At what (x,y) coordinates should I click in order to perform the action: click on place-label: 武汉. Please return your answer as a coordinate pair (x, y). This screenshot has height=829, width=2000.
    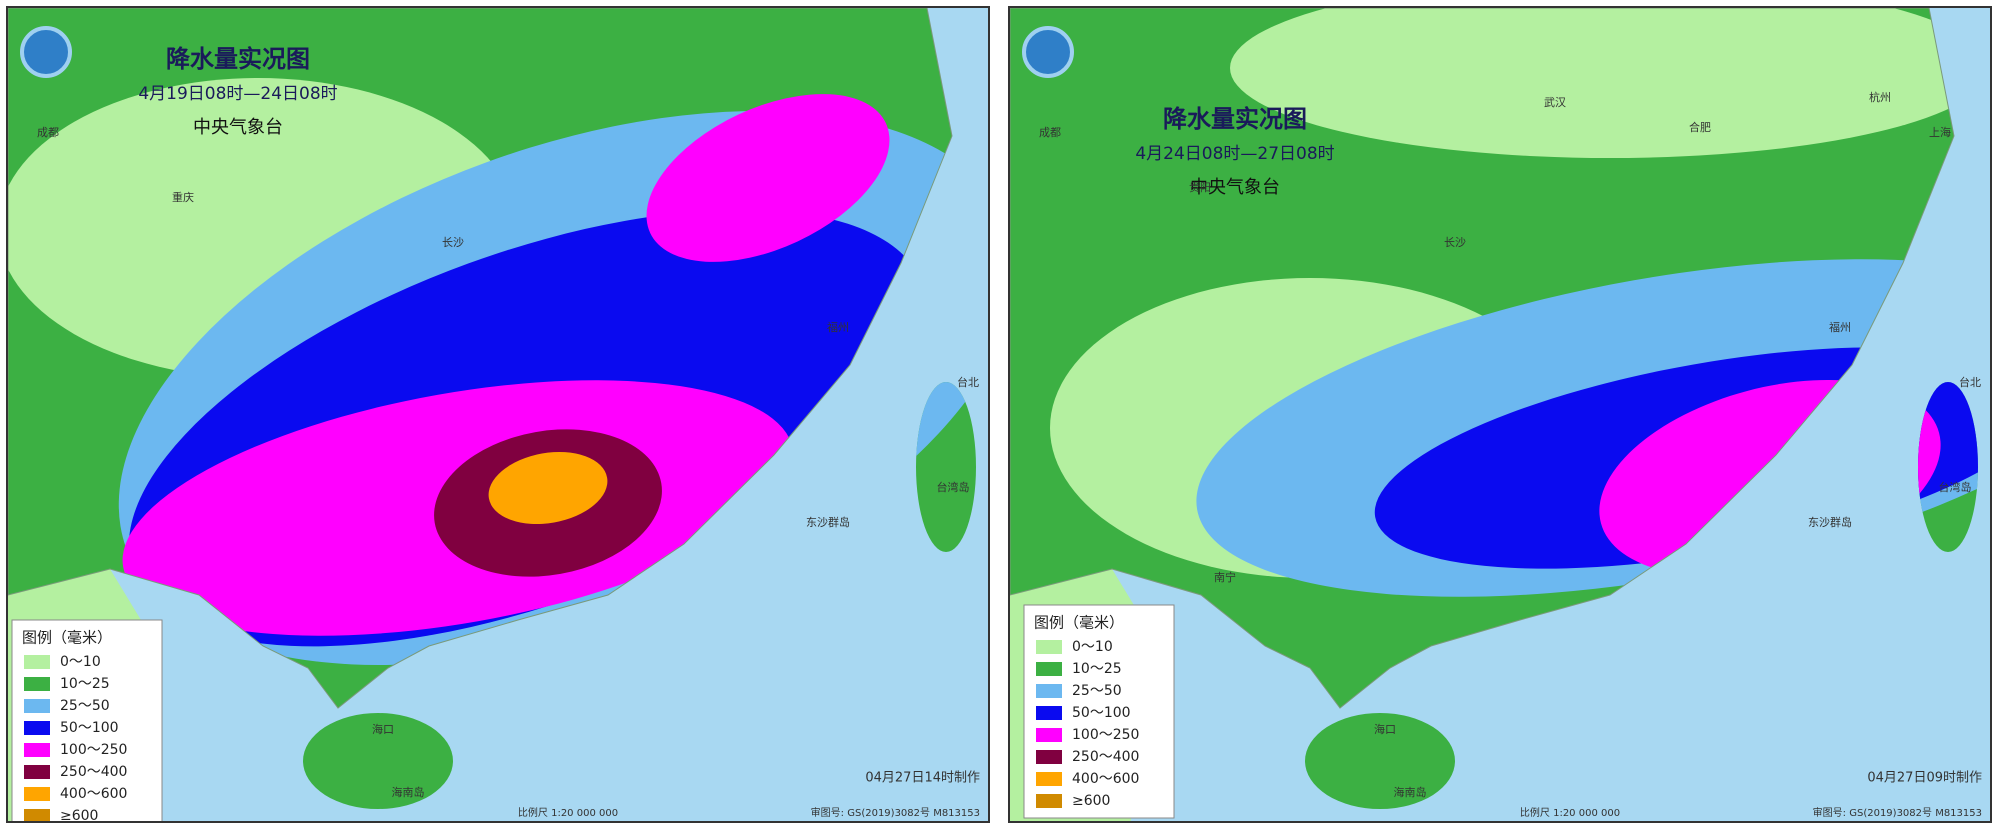
    Looking at the image, I should click on (1555, 102).